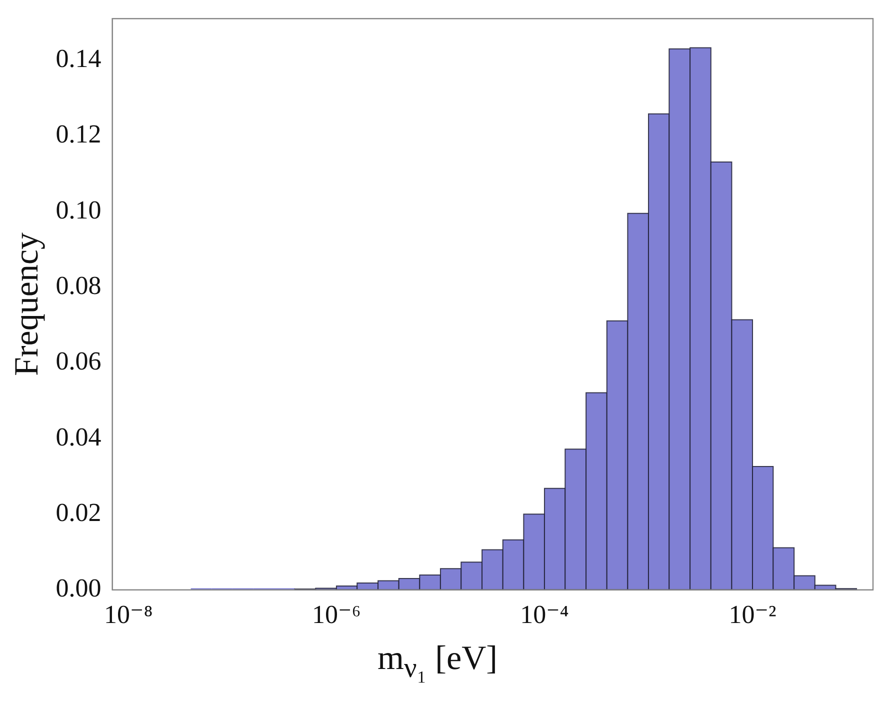 This screenshot has height=713, width=875. What do you see at coordinates (79, 209) in the screenshot?
I see `y-tick-label: 0.10` at bounding box center [79, 209].